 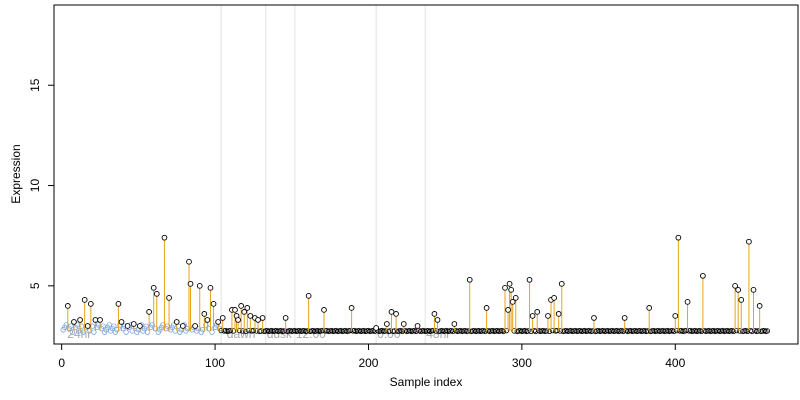 What do you see at coordinates (35, 285) in the screenshot?
I see `y-tick-label-0: 5` at bounding box center [35, 285].